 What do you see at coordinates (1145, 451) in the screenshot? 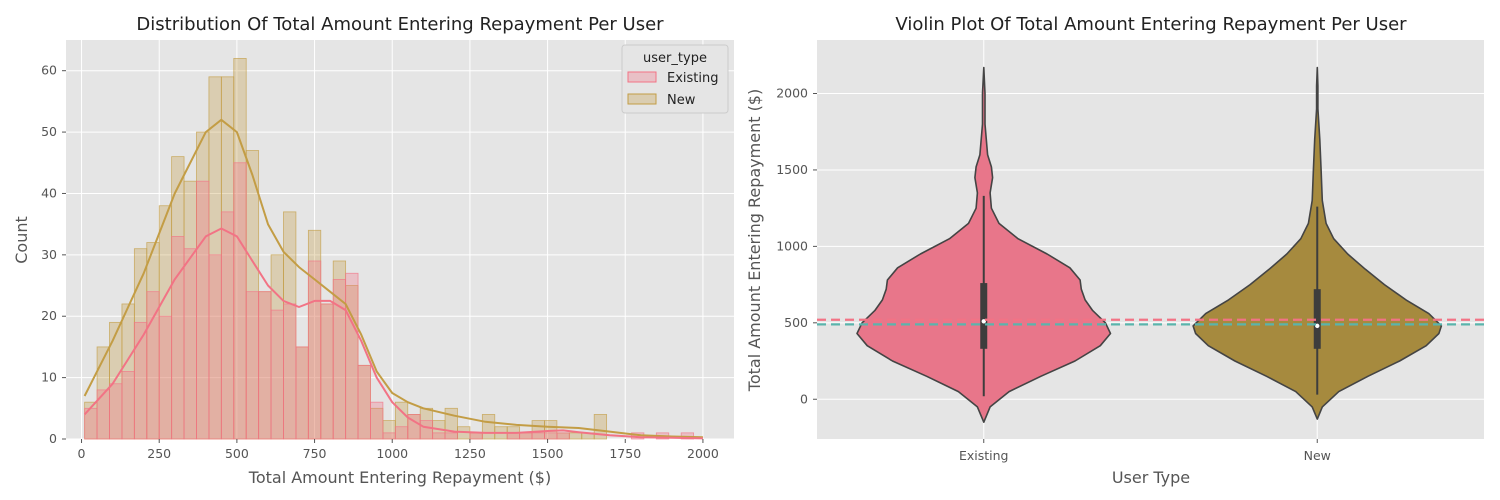
I see `violin-x-ticks: Existing New` at bounding box center [1145, 451].